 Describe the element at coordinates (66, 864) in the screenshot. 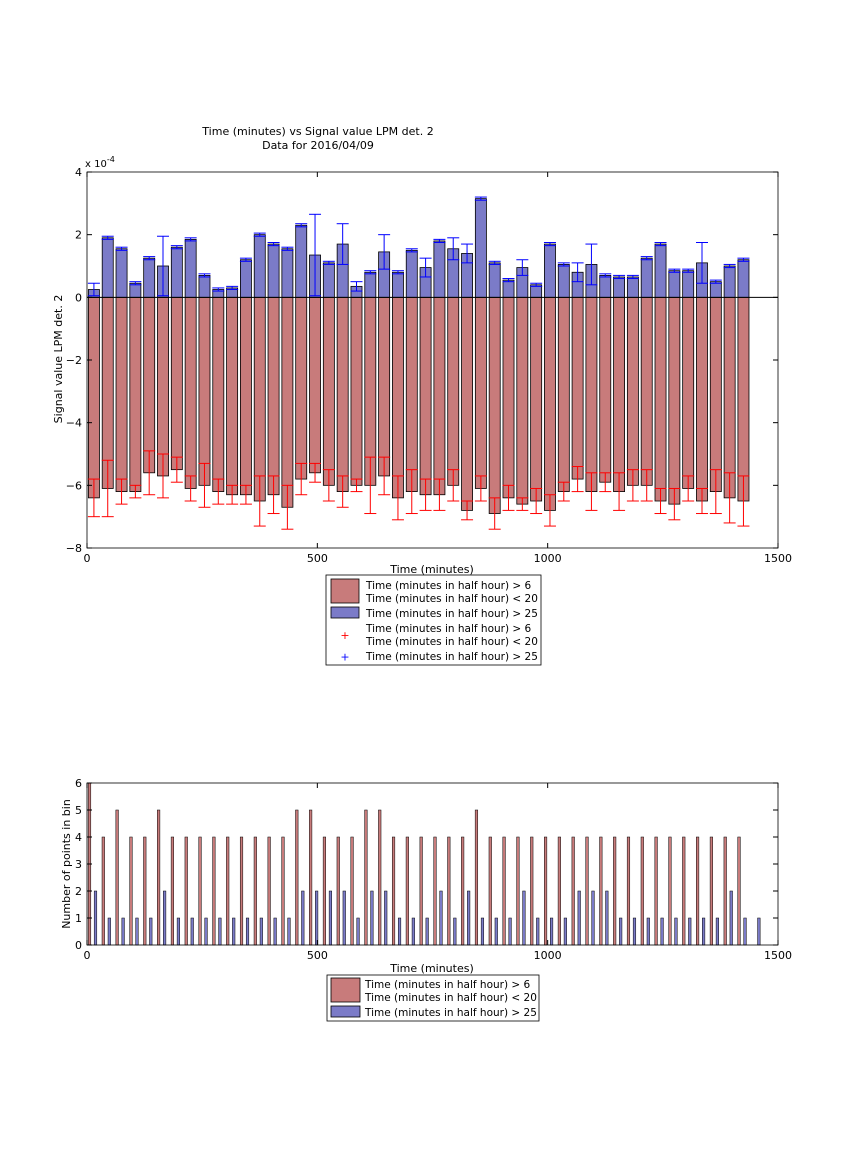

I see `bottom-y-axis-label: Number of points in bin` at that location.